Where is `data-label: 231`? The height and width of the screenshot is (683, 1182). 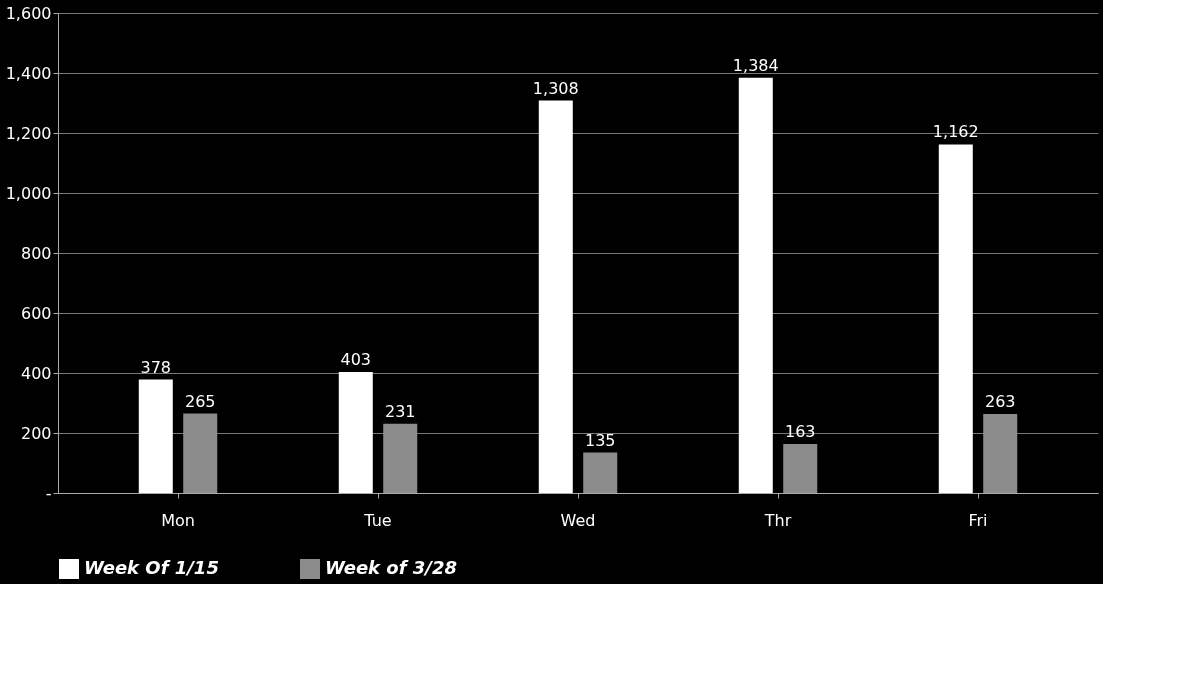
data-label: 231 is located at coordinates (400, 411).